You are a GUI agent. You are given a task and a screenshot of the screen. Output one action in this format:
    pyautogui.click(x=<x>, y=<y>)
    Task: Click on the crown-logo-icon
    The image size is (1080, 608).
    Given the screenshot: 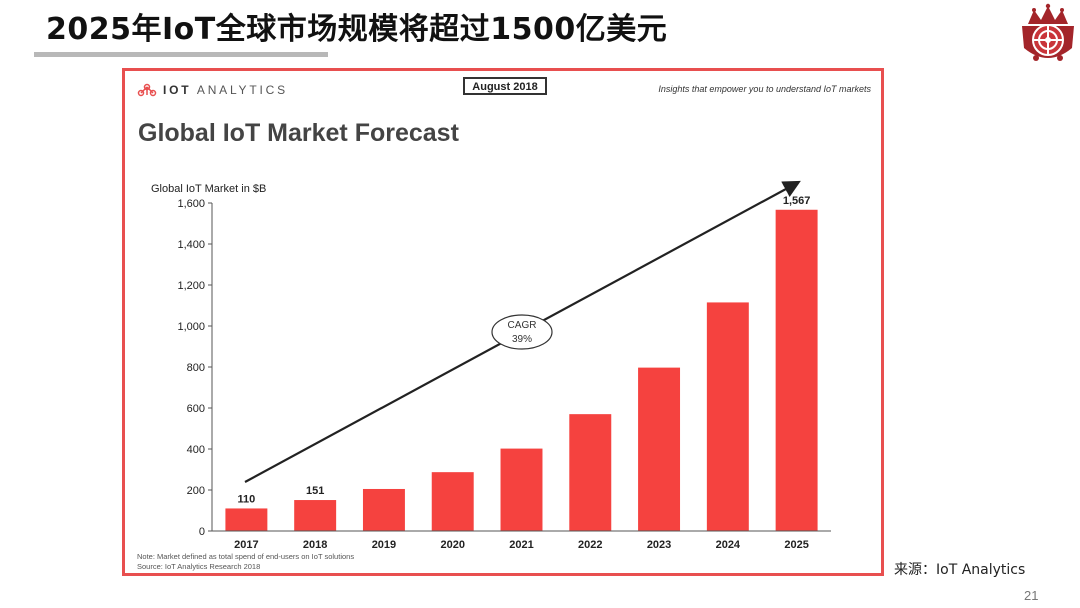 What is the action you would take?
    pyautogui.click(x=1048, y=32)
    